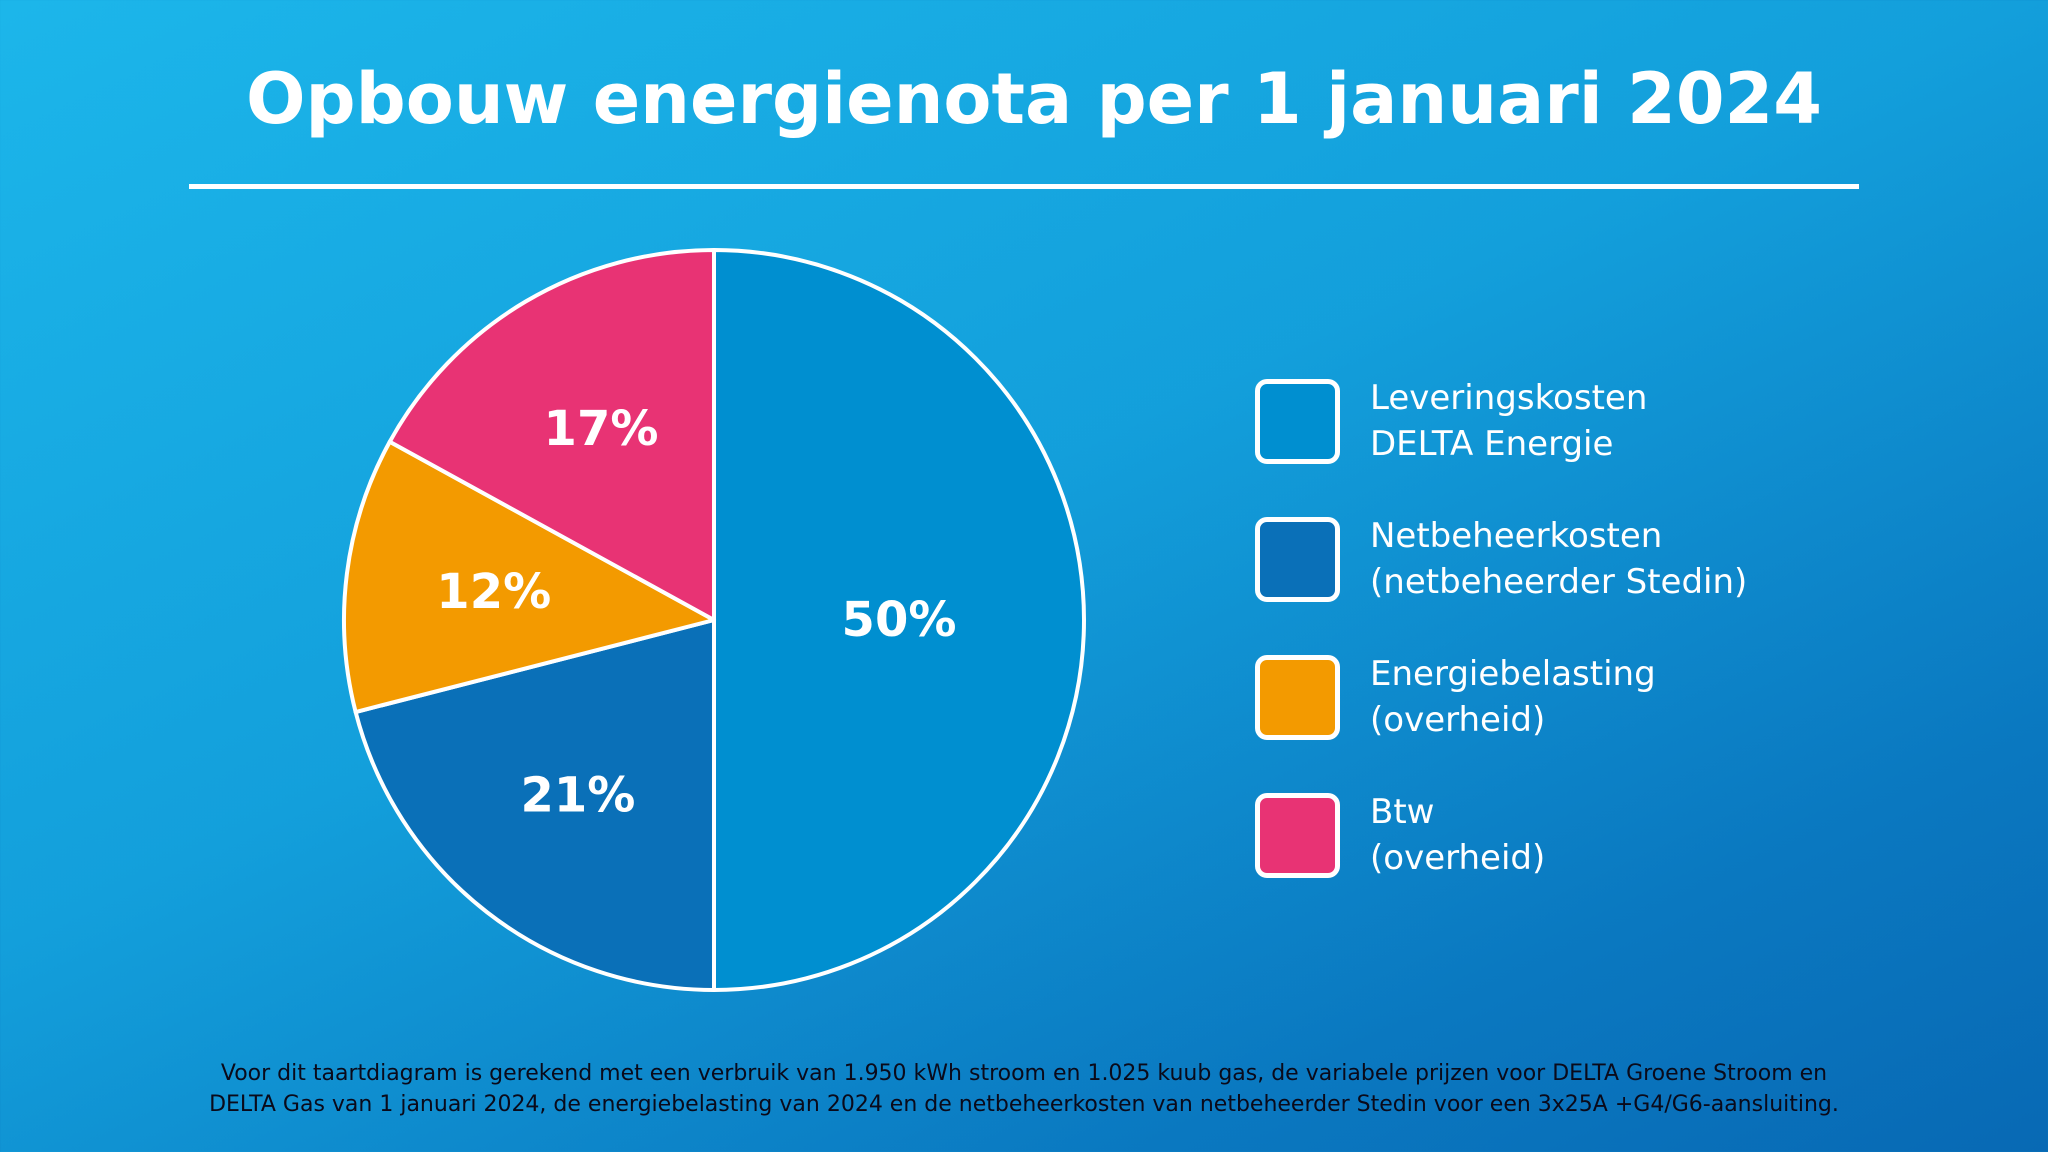 Image resolution: width=2048 pixels, height=1152 pixels. Describe the element at coordinates (1400, 835) in the screenshot. I see `legend-item-btw: Btw (overheid)` at that location.